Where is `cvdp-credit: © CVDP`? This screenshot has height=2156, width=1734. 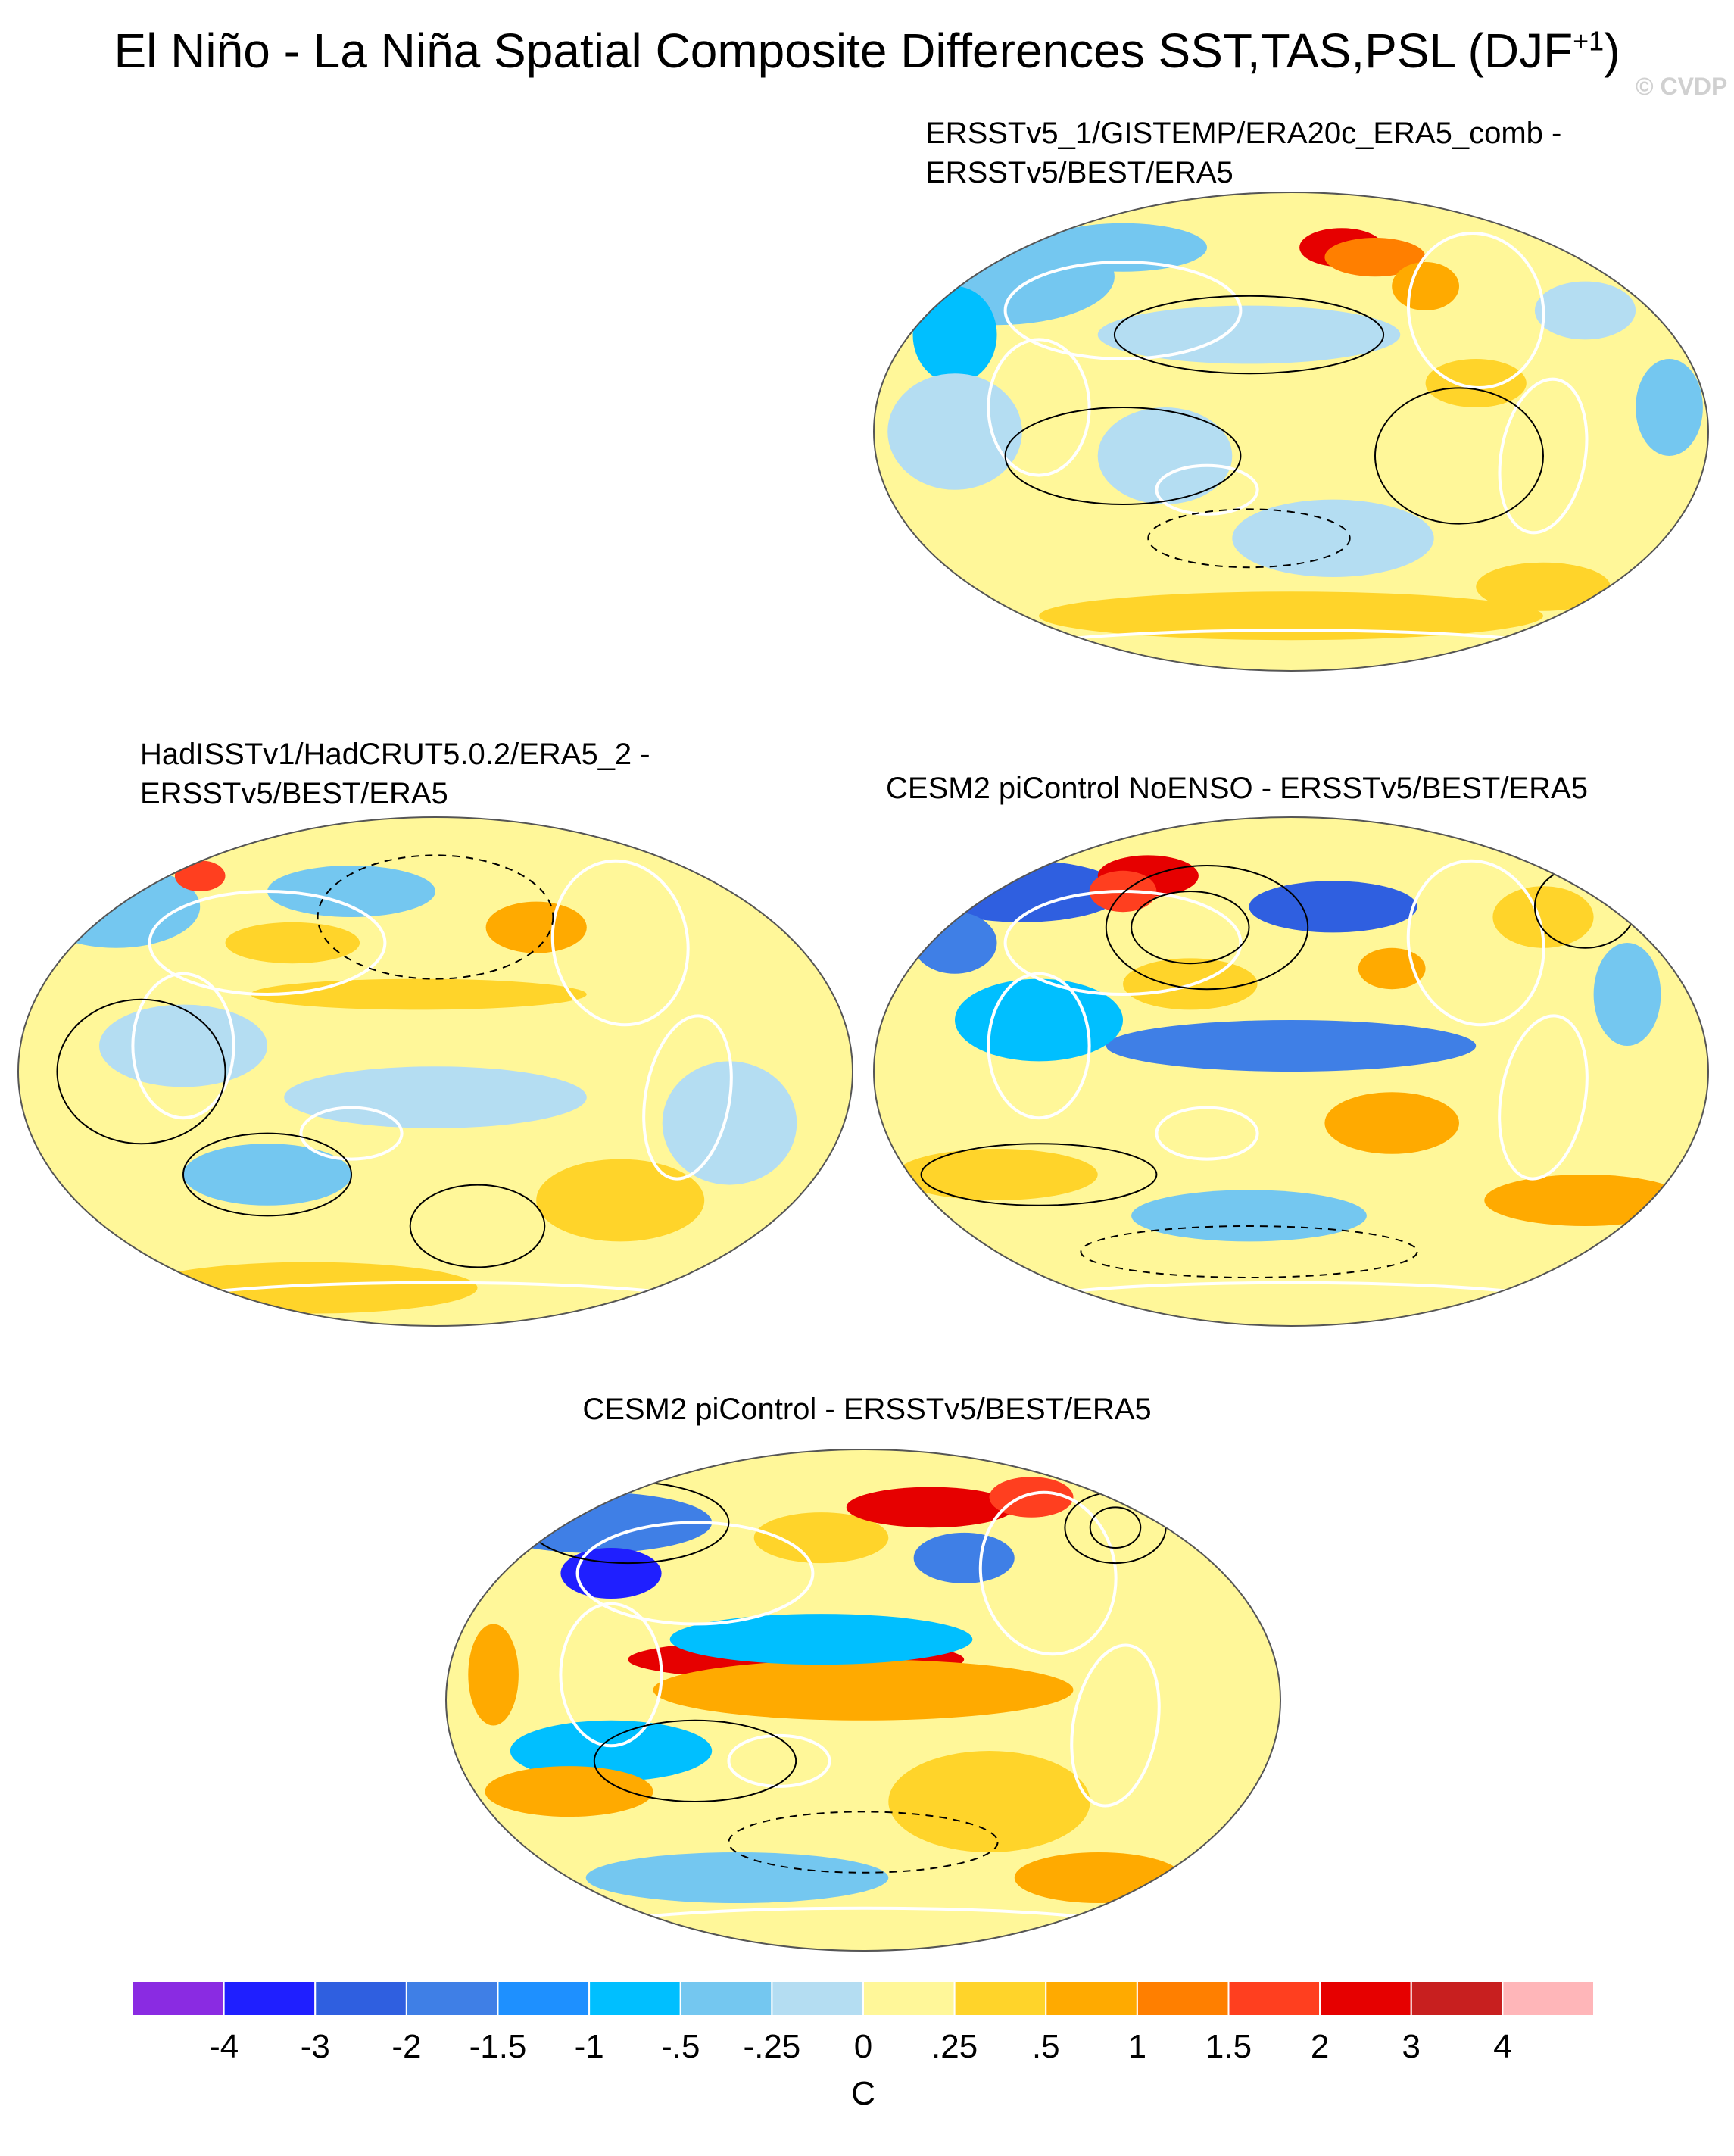 cvdp-credit: © CVDP is located at coordinates (1682, 86).